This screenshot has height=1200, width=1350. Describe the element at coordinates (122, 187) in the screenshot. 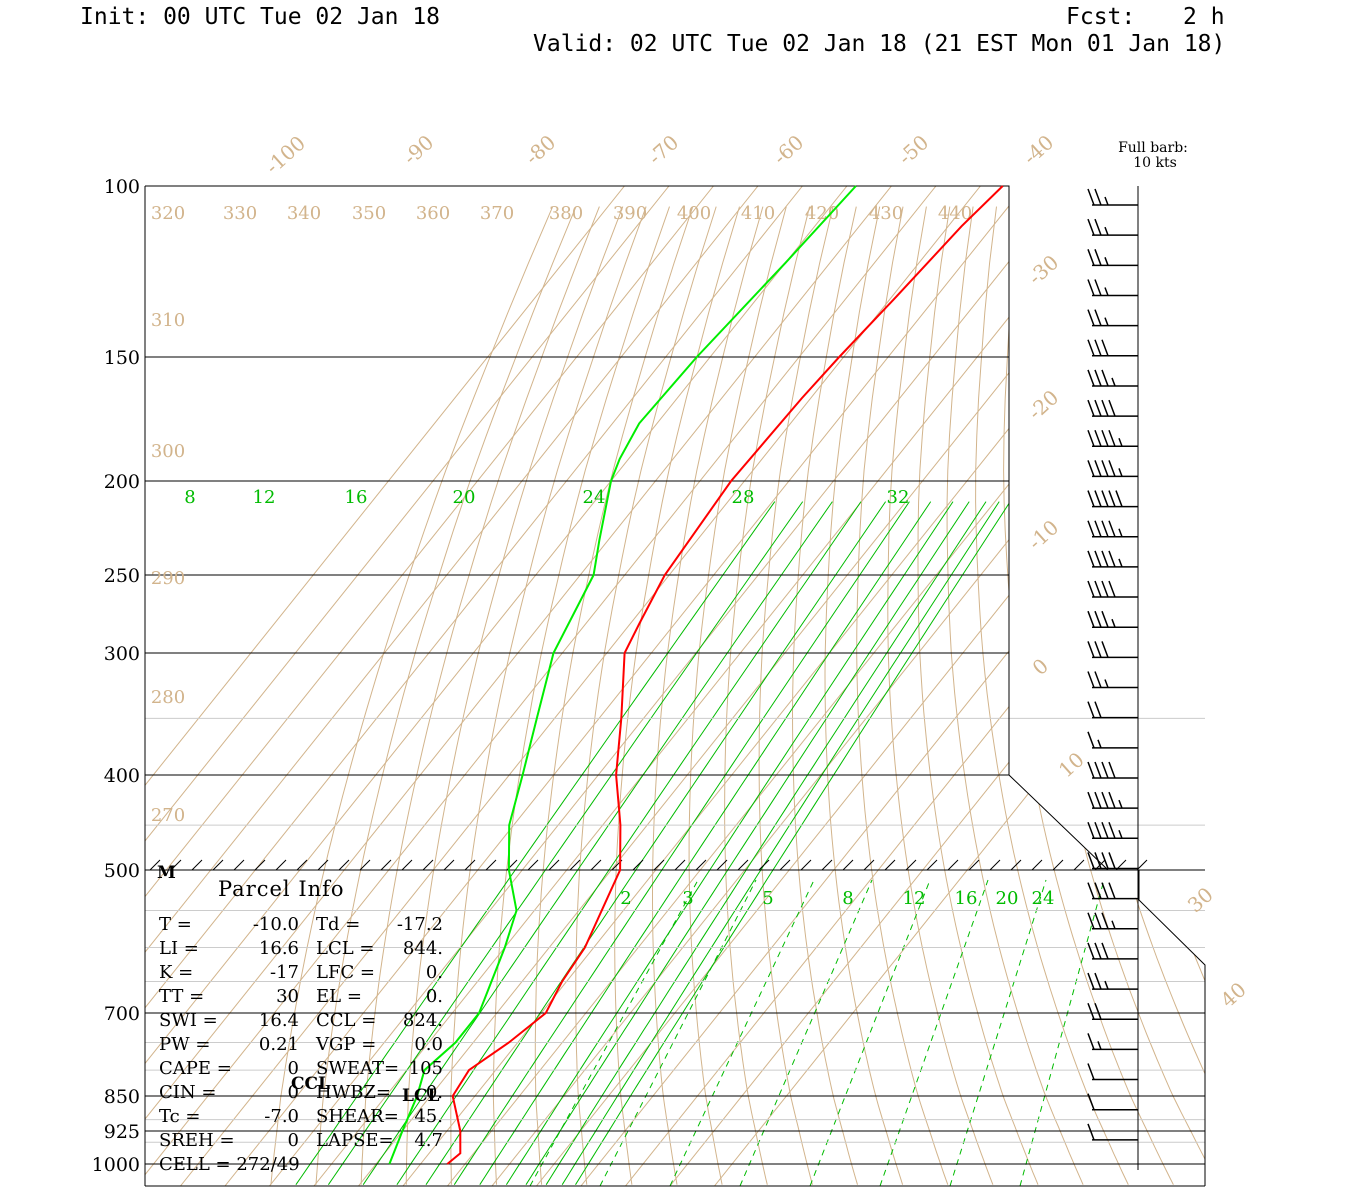

I see `pressure-tick-label: 100` at that location.